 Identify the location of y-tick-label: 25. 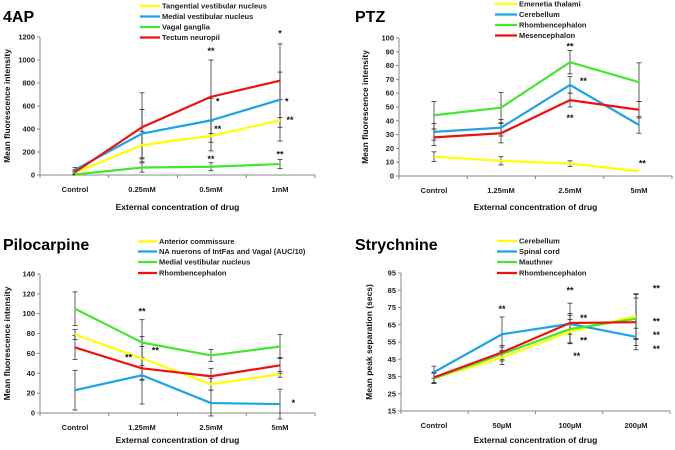
(392, 393).